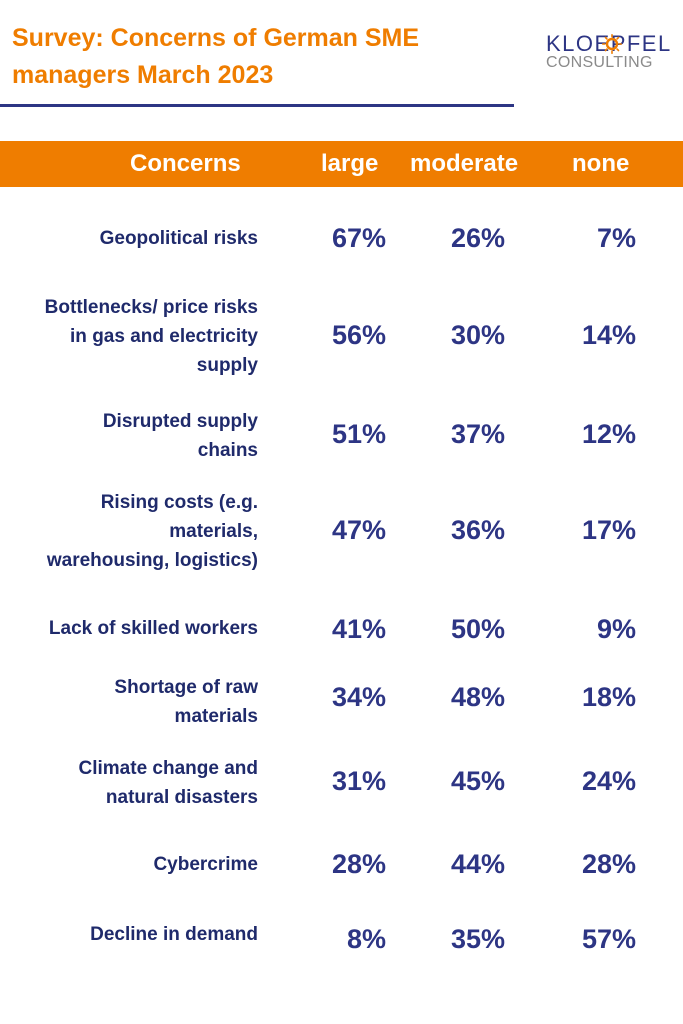  What do you see at coordinates (178, 238) in the screenshot?
I see `concern-label: Geopolitical risks` at bounding box center [178, 238].